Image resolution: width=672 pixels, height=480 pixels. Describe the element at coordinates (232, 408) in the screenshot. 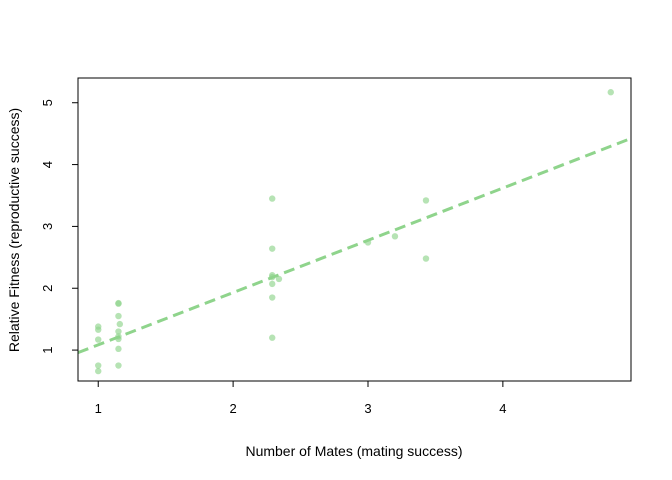

I see `x-tick-label: 2` at that location.